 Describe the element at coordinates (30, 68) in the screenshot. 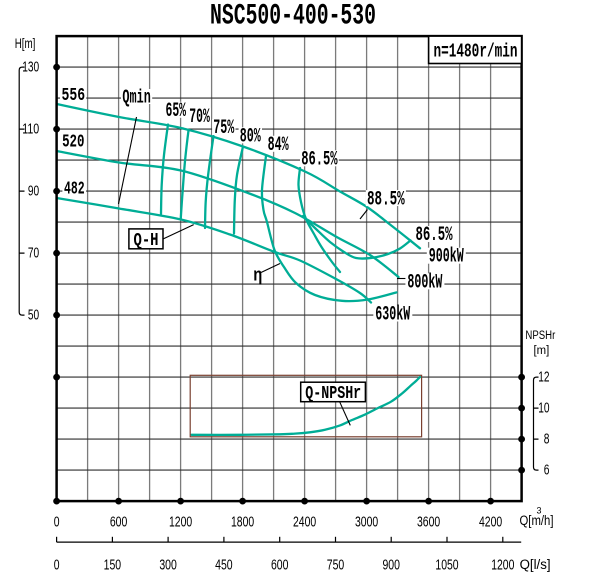

I see `svg-text: 130` at that location.